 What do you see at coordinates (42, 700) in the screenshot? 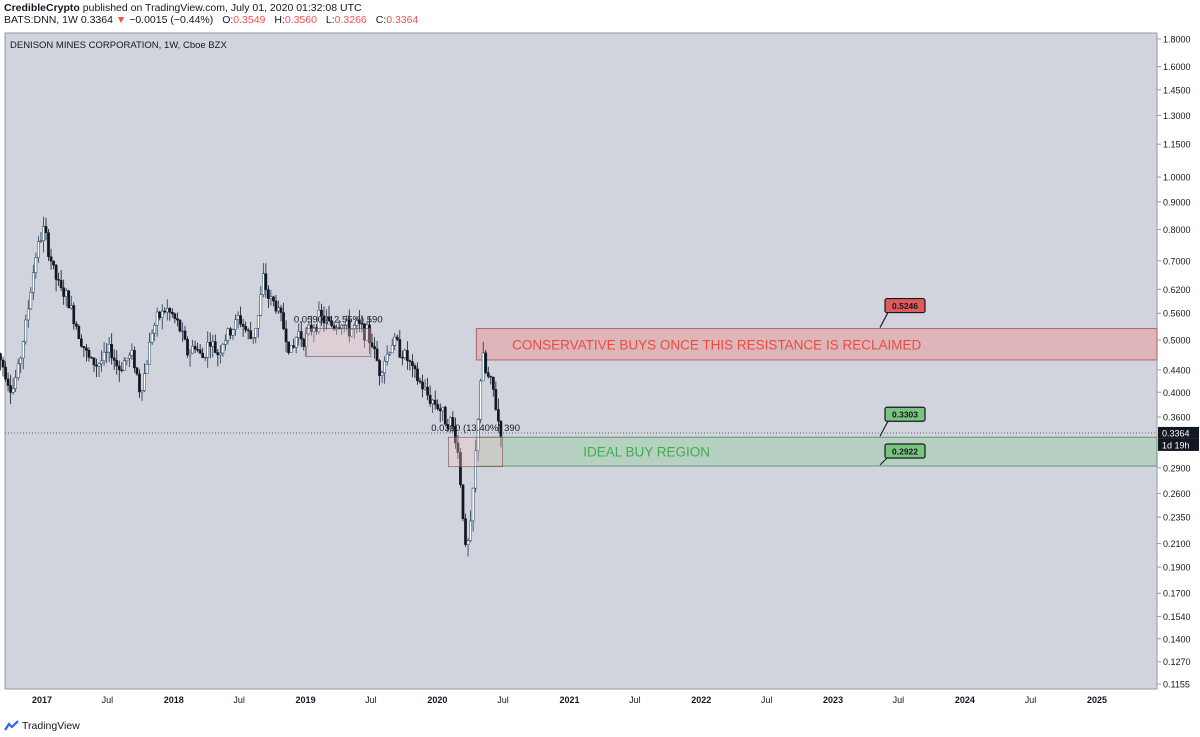
I see `x-tick-label: 2017` at bounding box center [42, 700].